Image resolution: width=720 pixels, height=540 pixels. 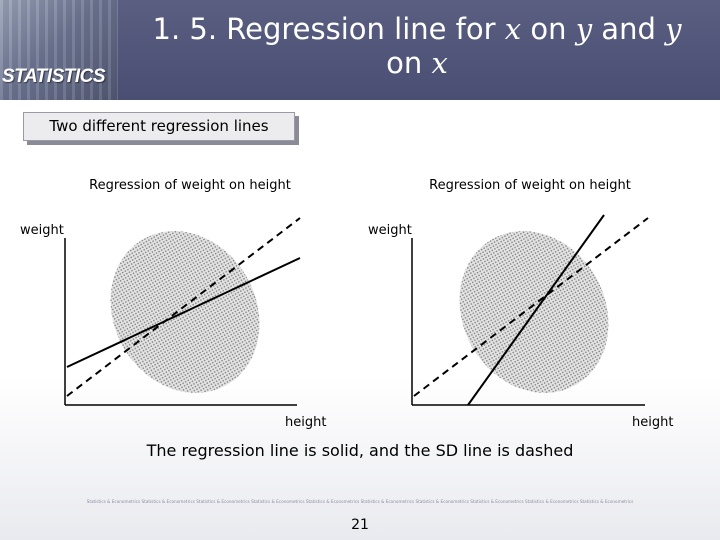 I want to click on right-regression-line, so click(x=536, y=310).